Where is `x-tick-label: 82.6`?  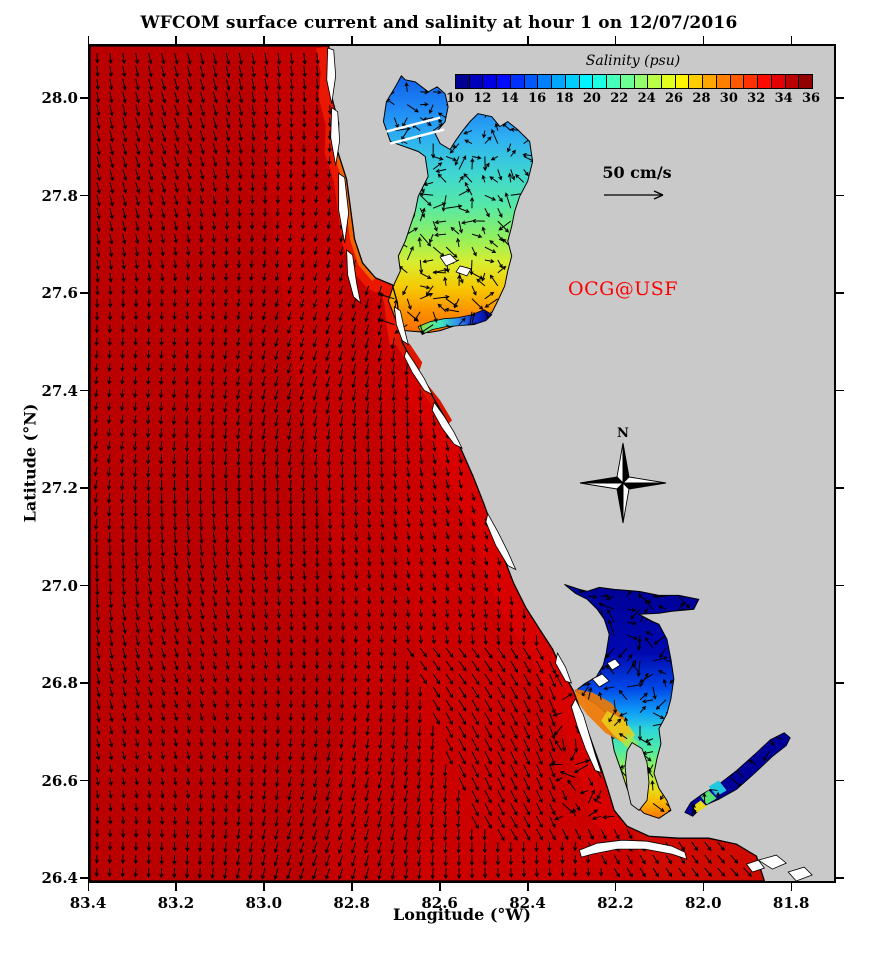
x-tick-label: 82.6 is located at coordinates (439, 903).